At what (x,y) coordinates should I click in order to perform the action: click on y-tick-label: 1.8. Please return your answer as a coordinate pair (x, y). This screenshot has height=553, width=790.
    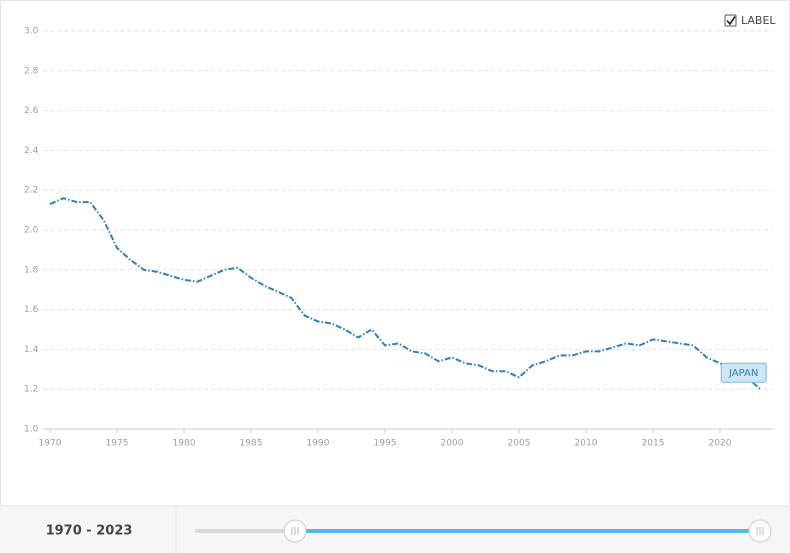
    Looking at the image, I should click on (31, 270).